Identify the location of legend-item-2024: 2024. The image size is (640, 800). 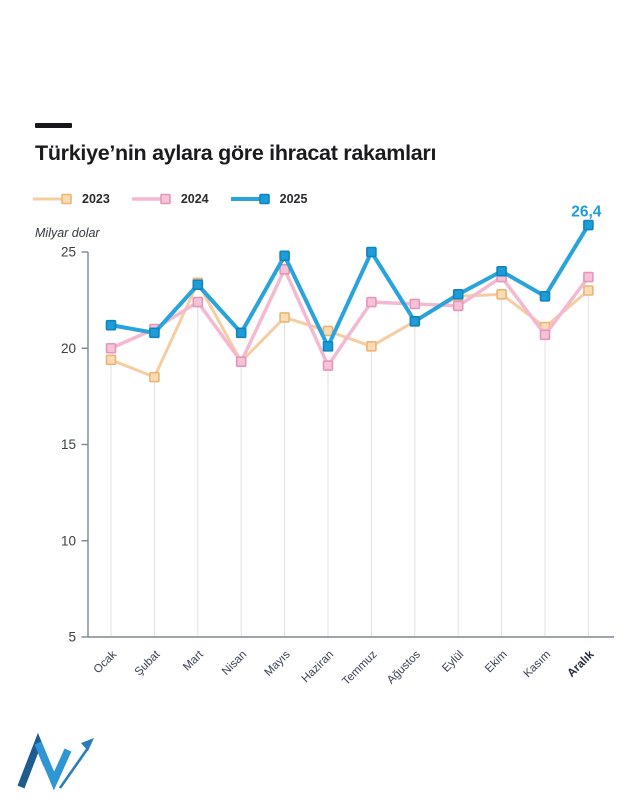
(170, 199).